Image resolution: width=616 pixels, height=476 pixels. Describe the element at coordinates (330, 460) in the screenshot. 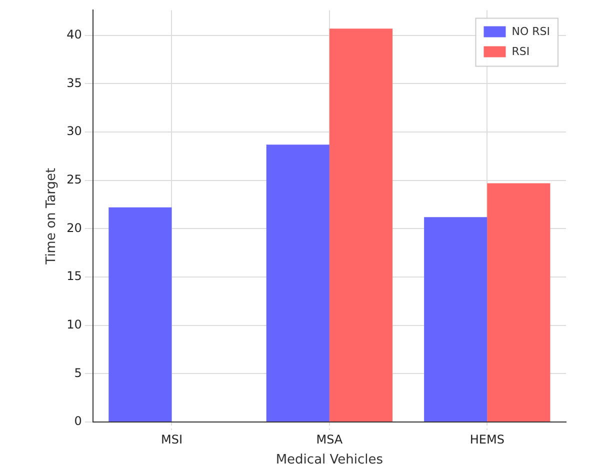

I see `x-axis-title: Medical Vehicles` at that location.